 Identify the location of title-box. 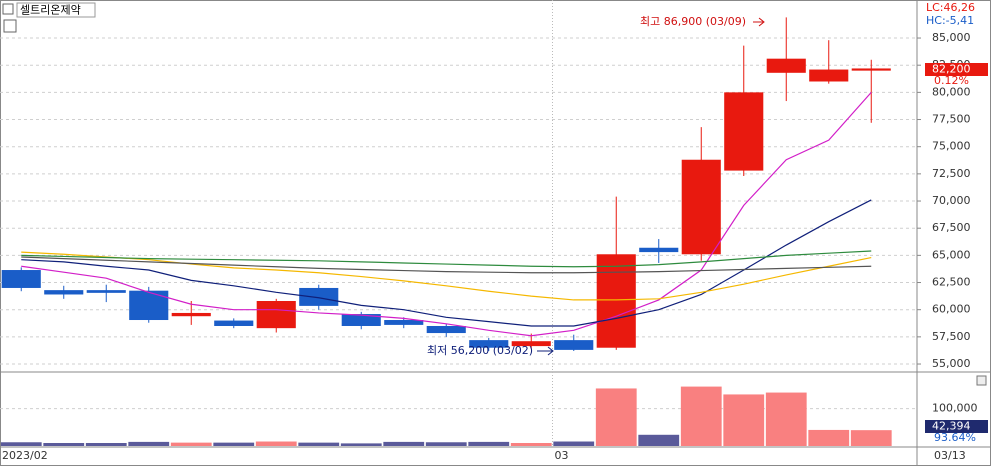
(56, 10).